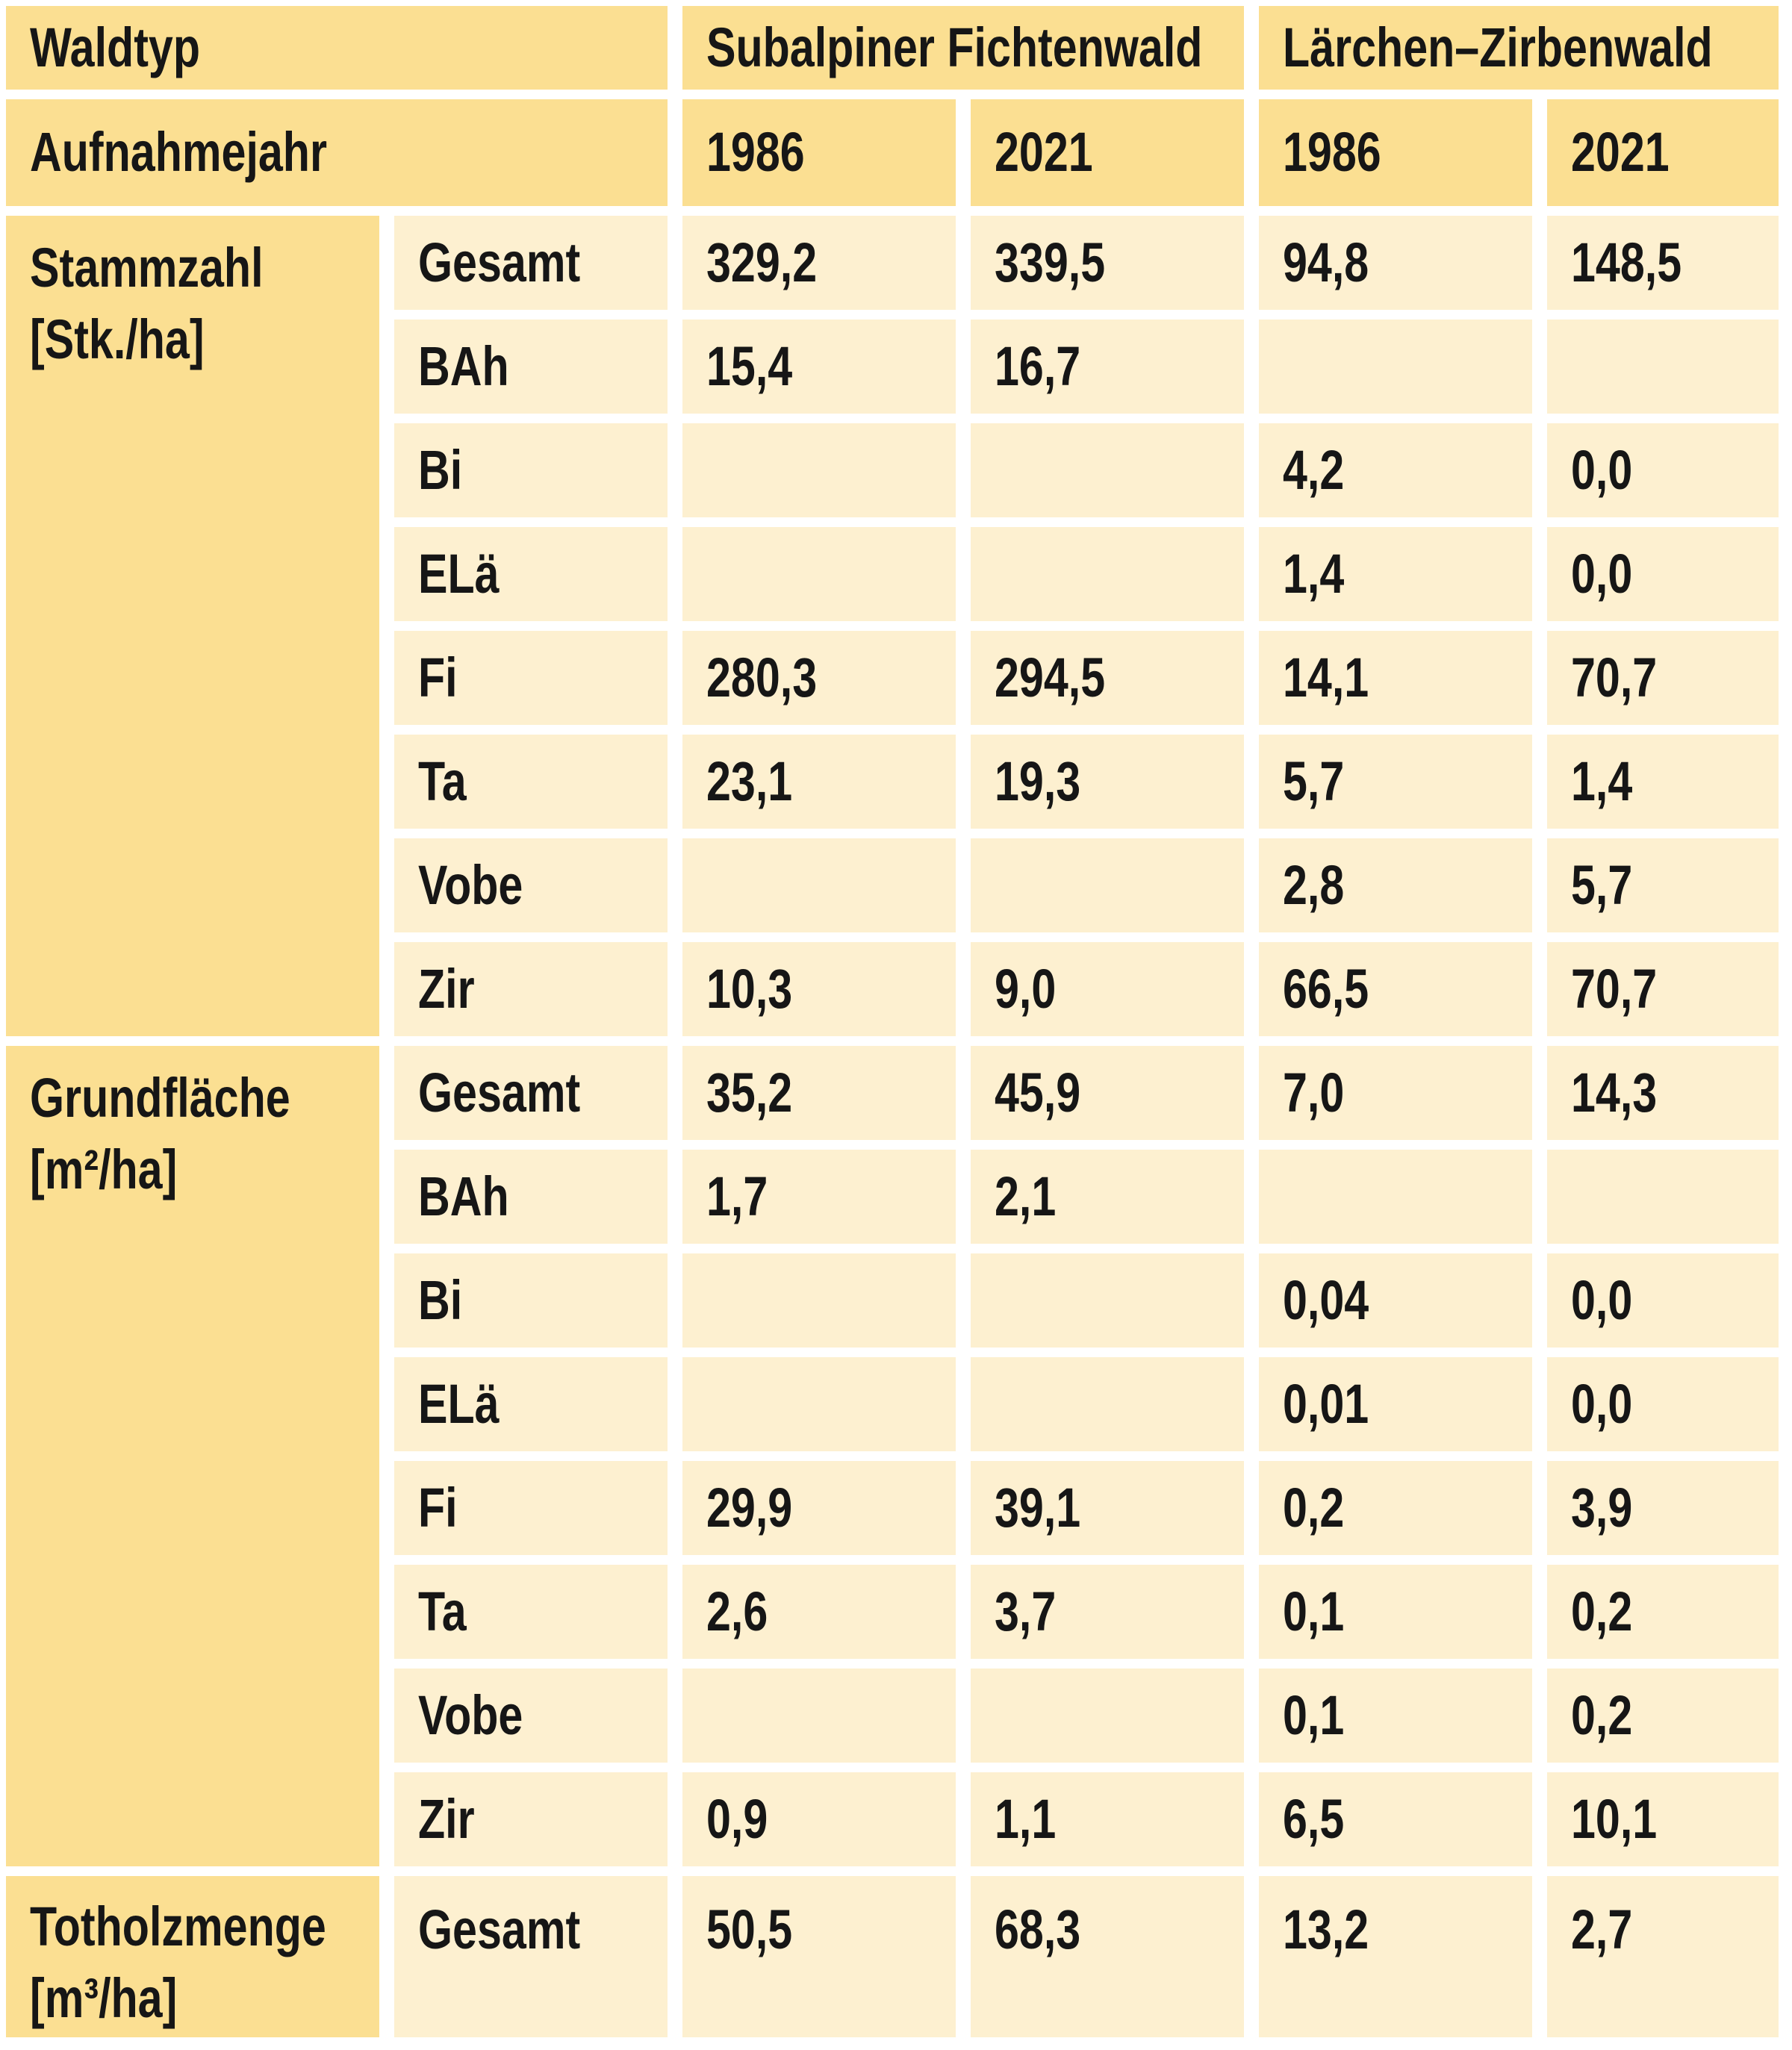  I want to click on value-cell: 23,1, so click(819, 782).